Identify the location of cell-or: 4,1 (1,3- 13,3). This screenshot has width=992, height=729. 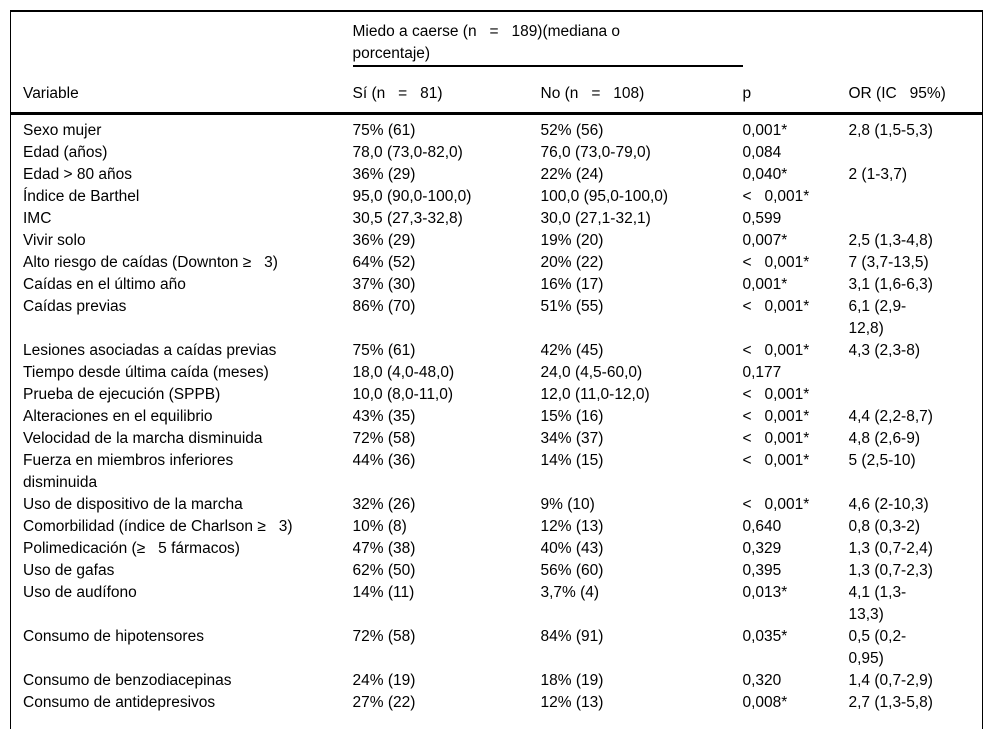
(877, 603).